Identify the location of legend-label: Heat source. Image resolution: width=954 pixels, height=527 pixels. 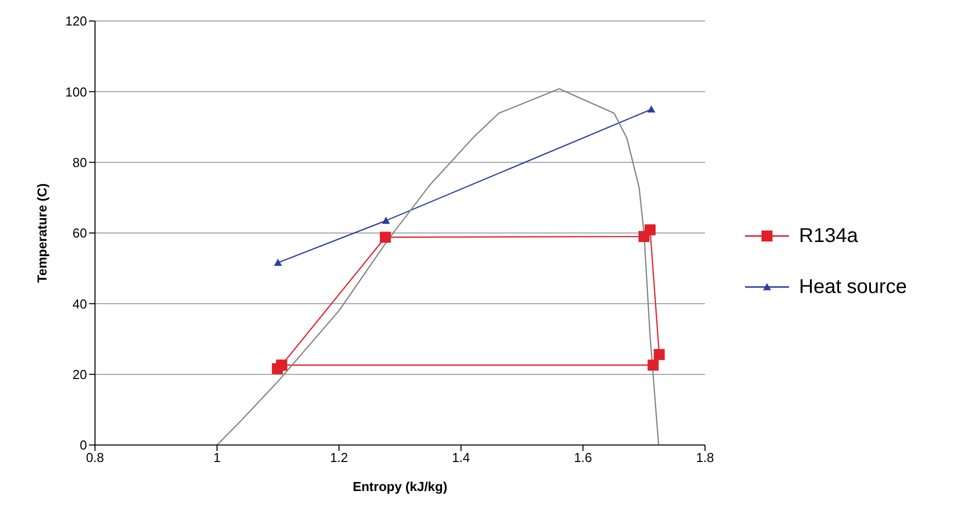
(853, 287).